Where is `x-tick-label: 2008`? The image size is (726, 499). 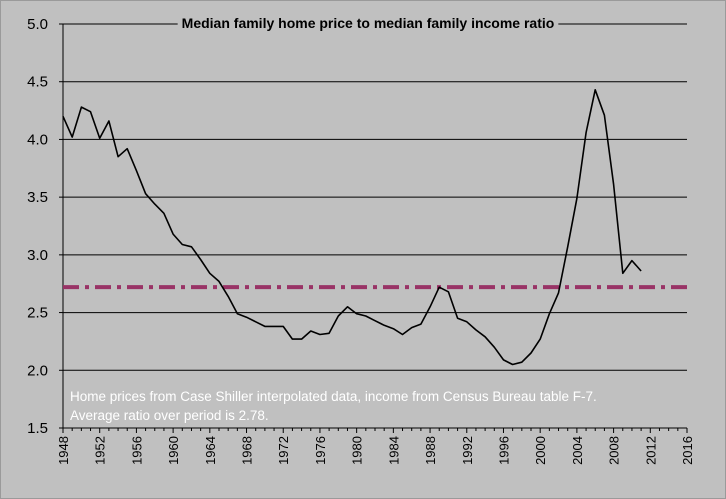
x-tick-label: 2008 is located at coordinates (614, 450).